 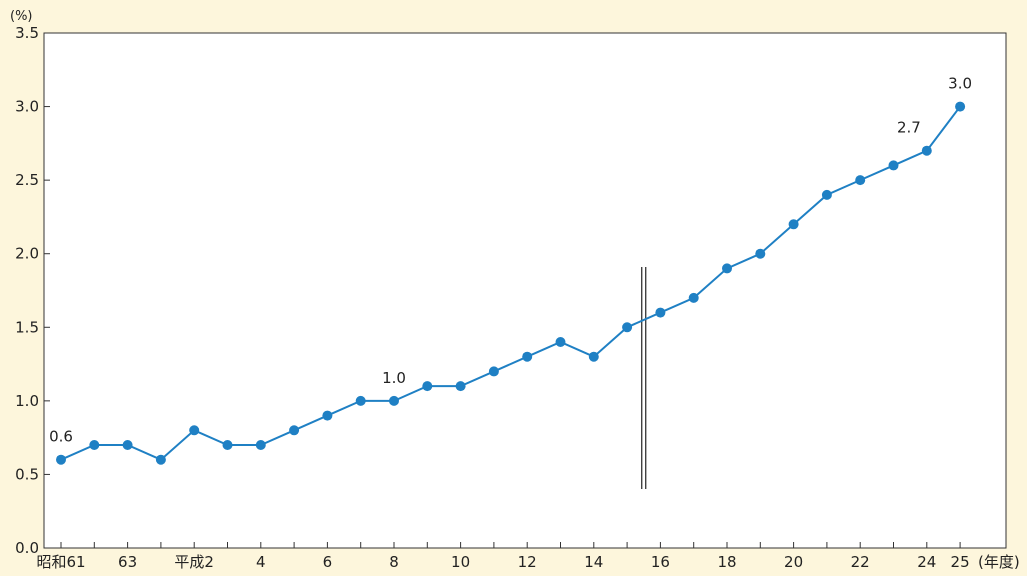 I want to click on data-label: 0.6, so click(x=61, y=437).